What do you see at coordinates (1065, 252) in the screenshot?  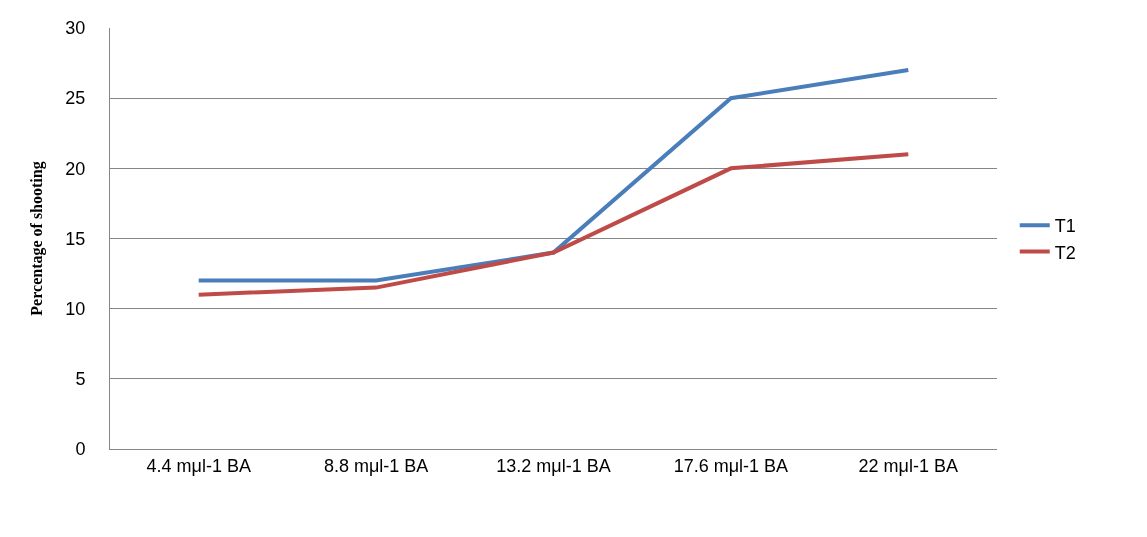 I see `legend-label: T2` at bounding box center [1065, 252].